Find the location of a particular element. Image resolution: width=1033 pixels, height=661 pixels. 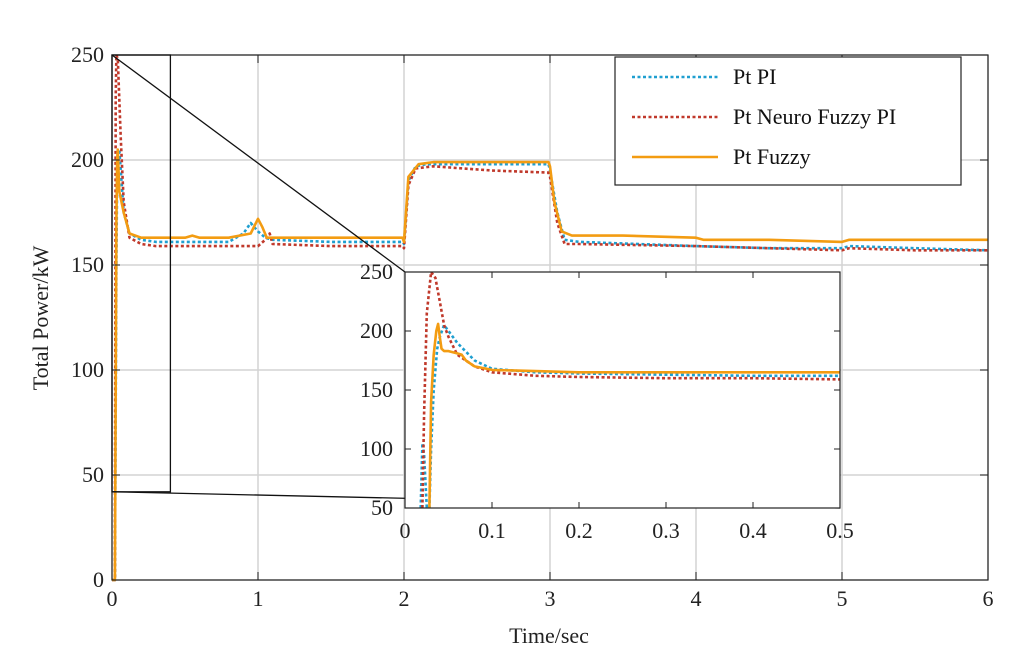

inset-y-tick-label: 100 is located at coordinates (376, 448).